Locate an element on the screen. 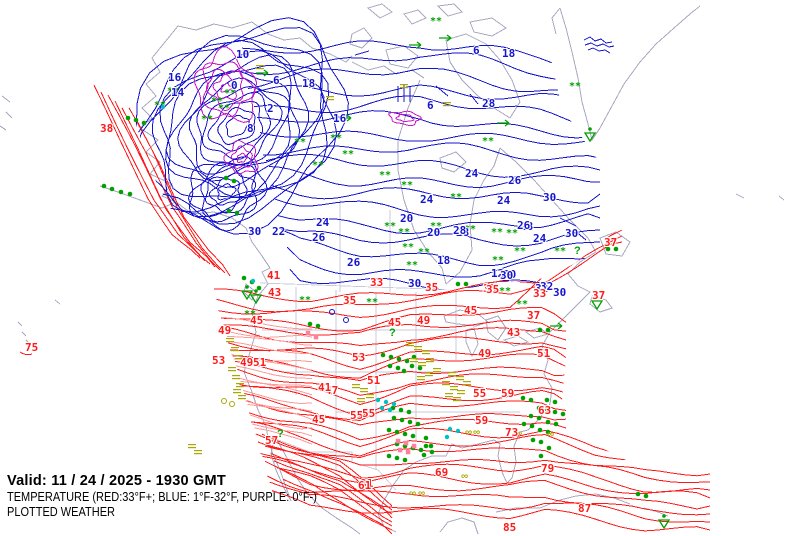 The height and width of the screenshot is (536, 788). contour-label: 55 is located at coordinates (479, 393).